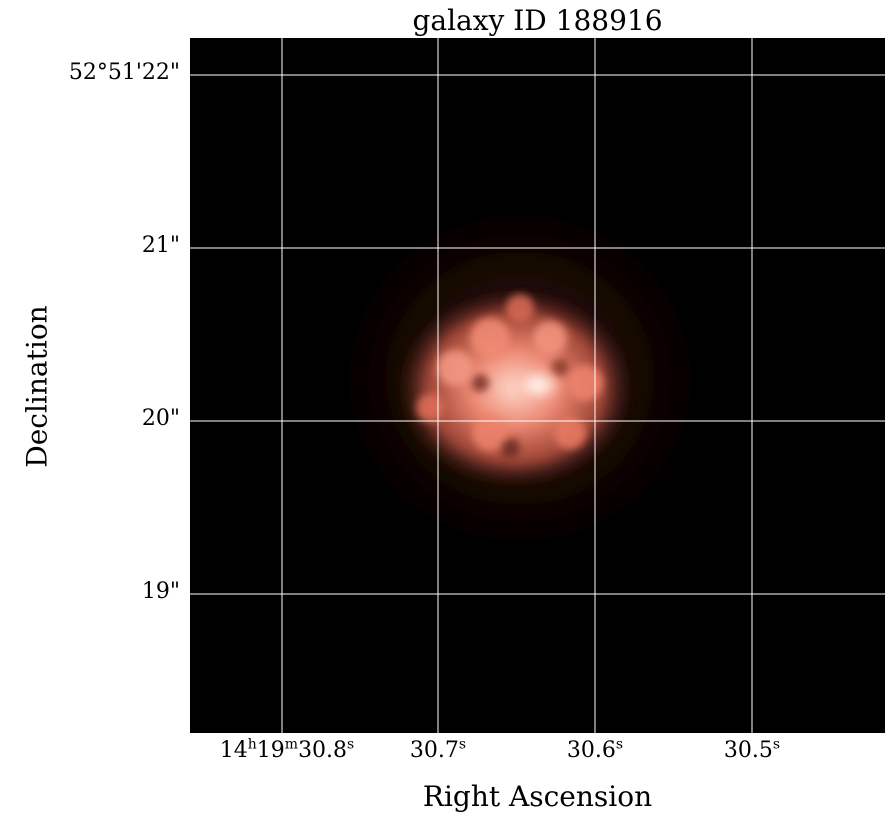 The width and height of the screenshot is (893, 822). What do you see at coordinates (537, 20) in the screenshot?
I see `image-title: galaxy ID 188916` at bounding box center [537, 20].